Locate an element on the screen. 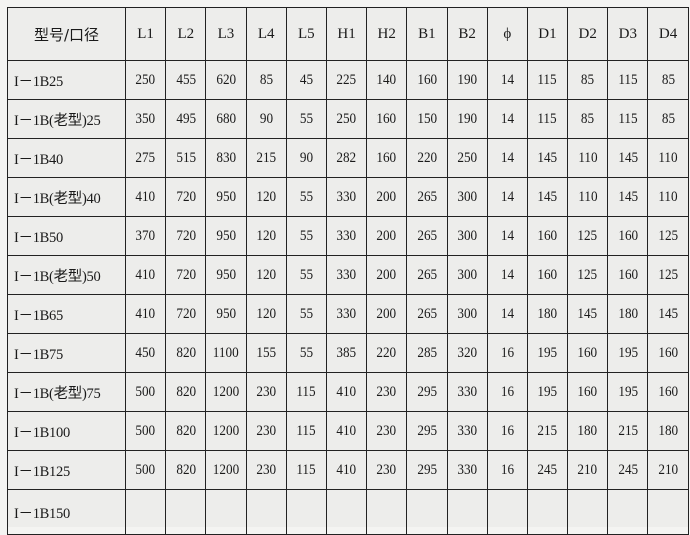 This screenshot has width=690, height=535. cell-value: 295 is located at coordinates (427, 430).